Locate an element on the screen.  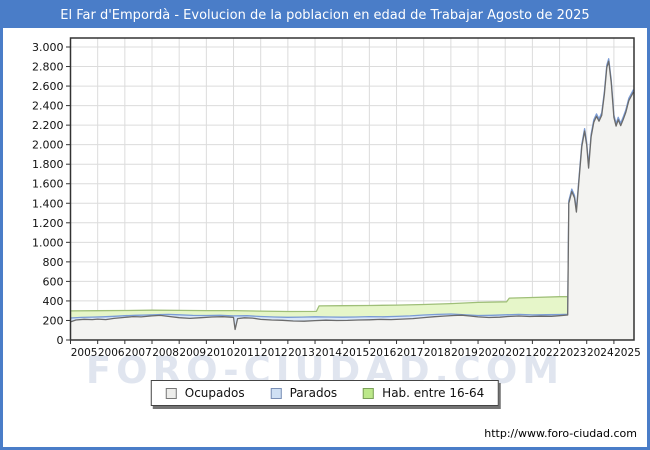
legend-item-hab-16-64: Hab. entre 16-64 is located at coordinates (423, 393).